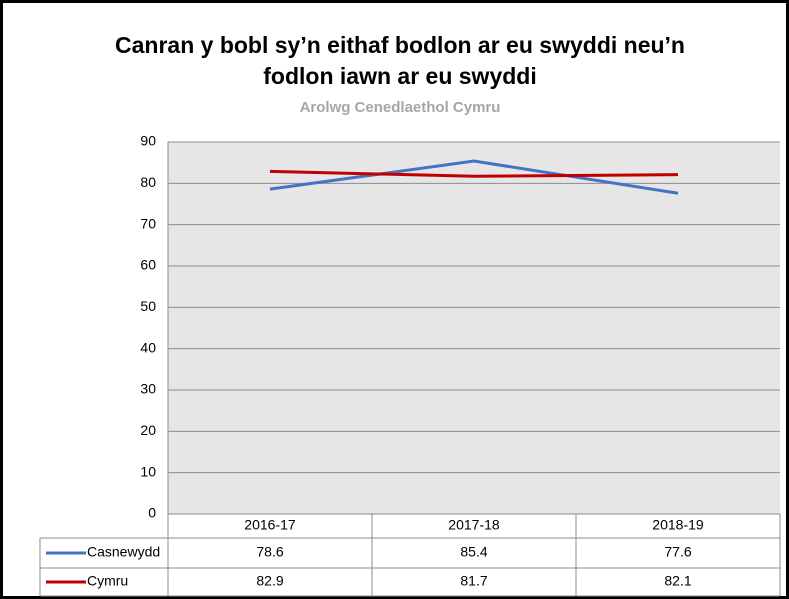  What do you see at coordinates (123, 552) in the screenshot?
I see `legend-label: Casnewydd` at bounding box center [123, 552].